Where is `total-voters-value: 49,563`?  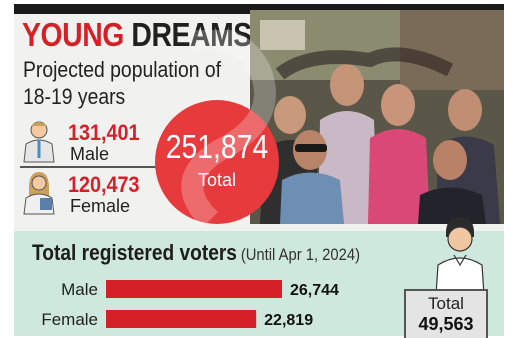 total-voters-value: 49,563 is located at coordinates (446, 324).